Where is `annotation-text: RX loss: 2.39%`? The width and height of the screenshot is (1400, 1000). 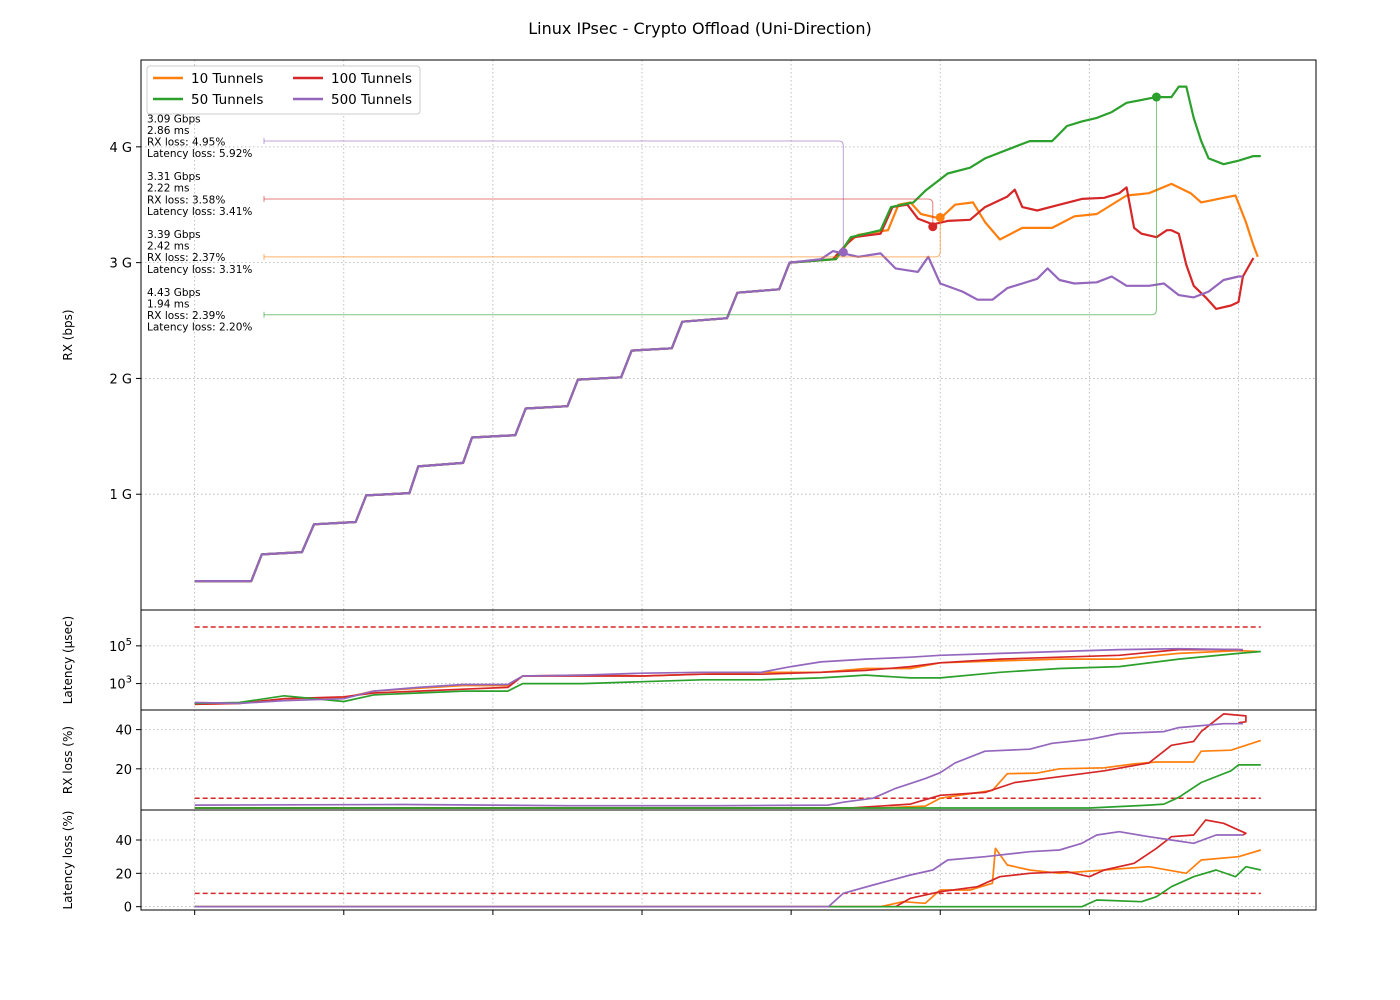
annotation-text: RX loss: 2.39% is located at coordinates (186, 316).